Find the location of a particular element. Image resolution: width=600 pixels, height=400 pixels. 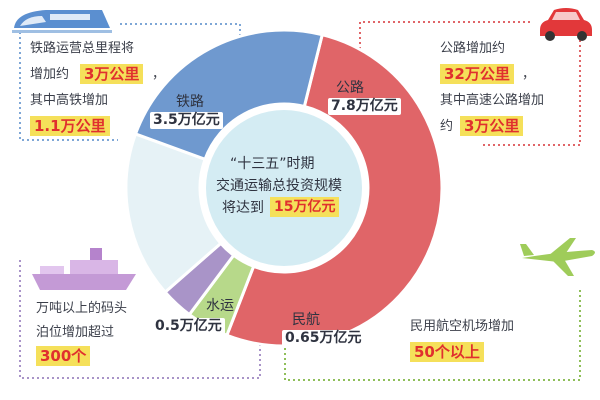

road-connector-box is located at coordinates (530, 93).